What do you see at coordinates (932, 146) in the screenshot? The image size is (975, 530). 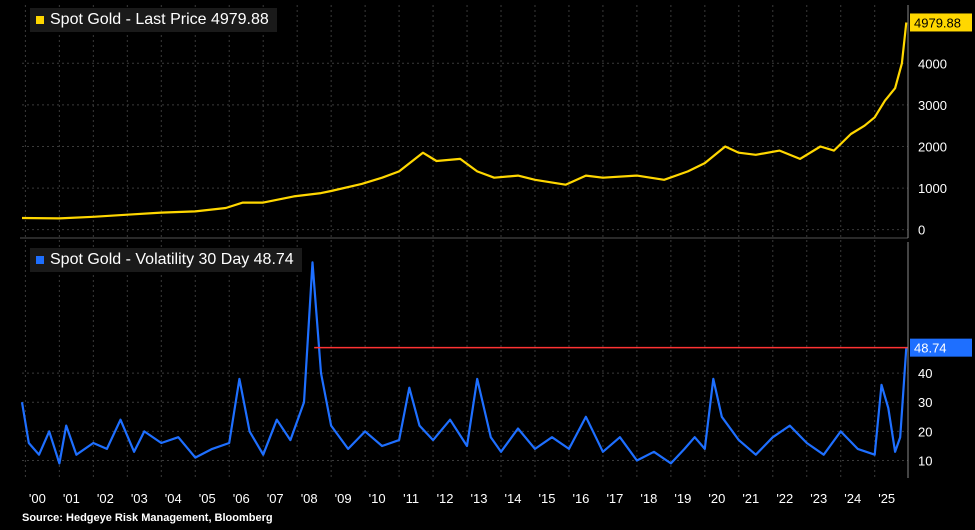 I see `y-tick-label: 2000` at bounding box center [932, 146].